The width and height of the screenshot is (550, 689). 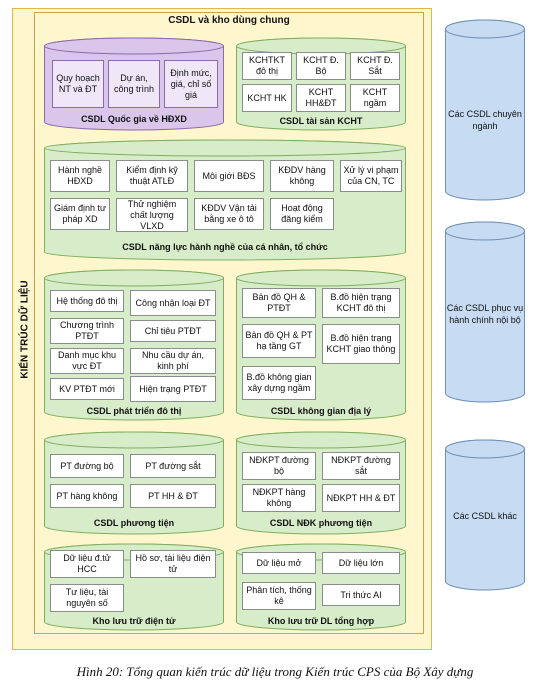 What do you see at coordinates (152, 215) in the screenshot?
I see `item-thu-nghiem: Thử nghiệm chất lượng VLXD` at bounding box center [152, 215].